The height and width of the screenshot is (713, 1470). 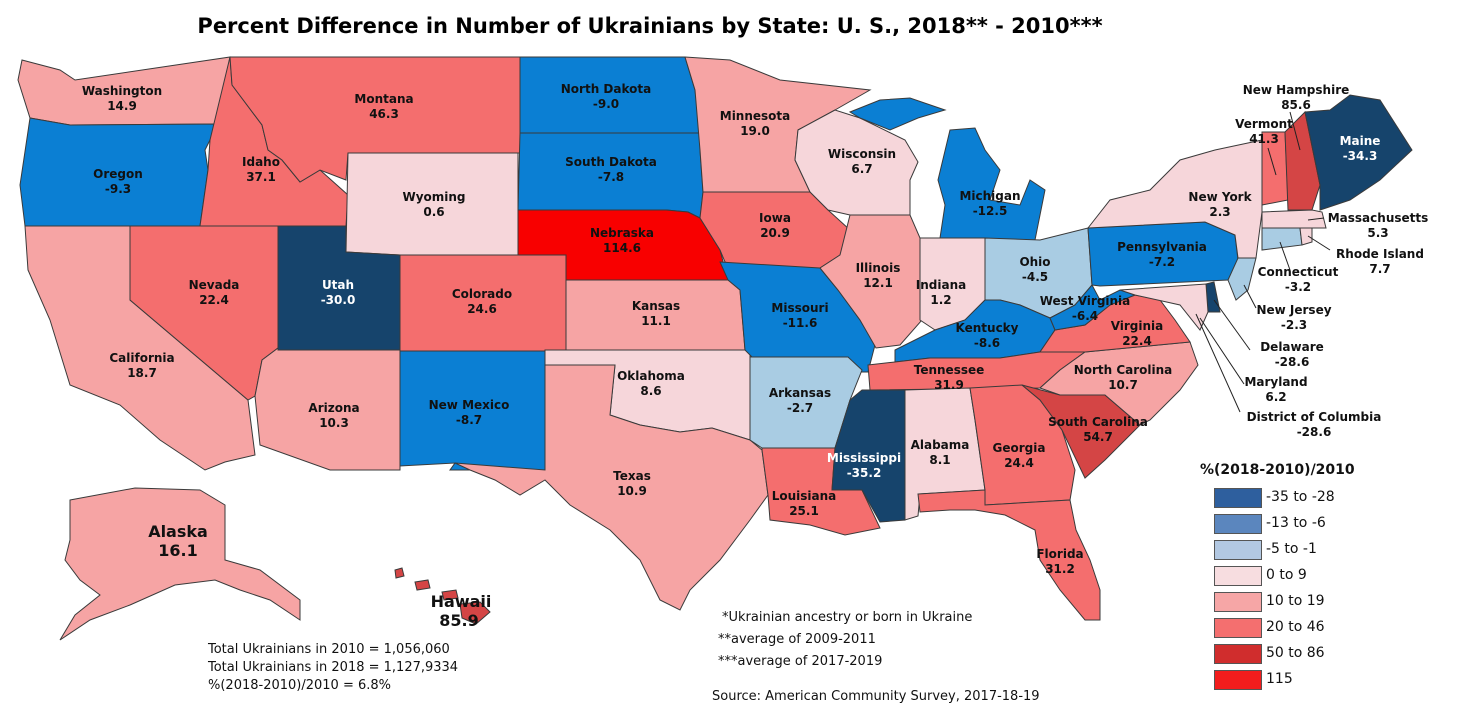 What do you see at coordinates (122, 91) in the screenshot?
I see `label-washington-name: Washington` at bounding box center [122, 91].